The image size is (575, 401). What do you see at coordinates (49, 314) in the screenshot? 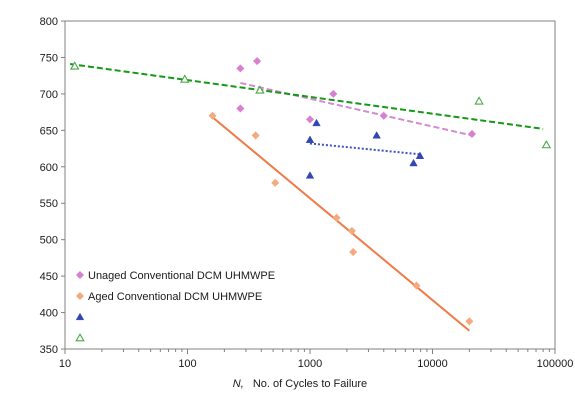
I see `y-tick-label: 400` at bounding box center [49, 314].